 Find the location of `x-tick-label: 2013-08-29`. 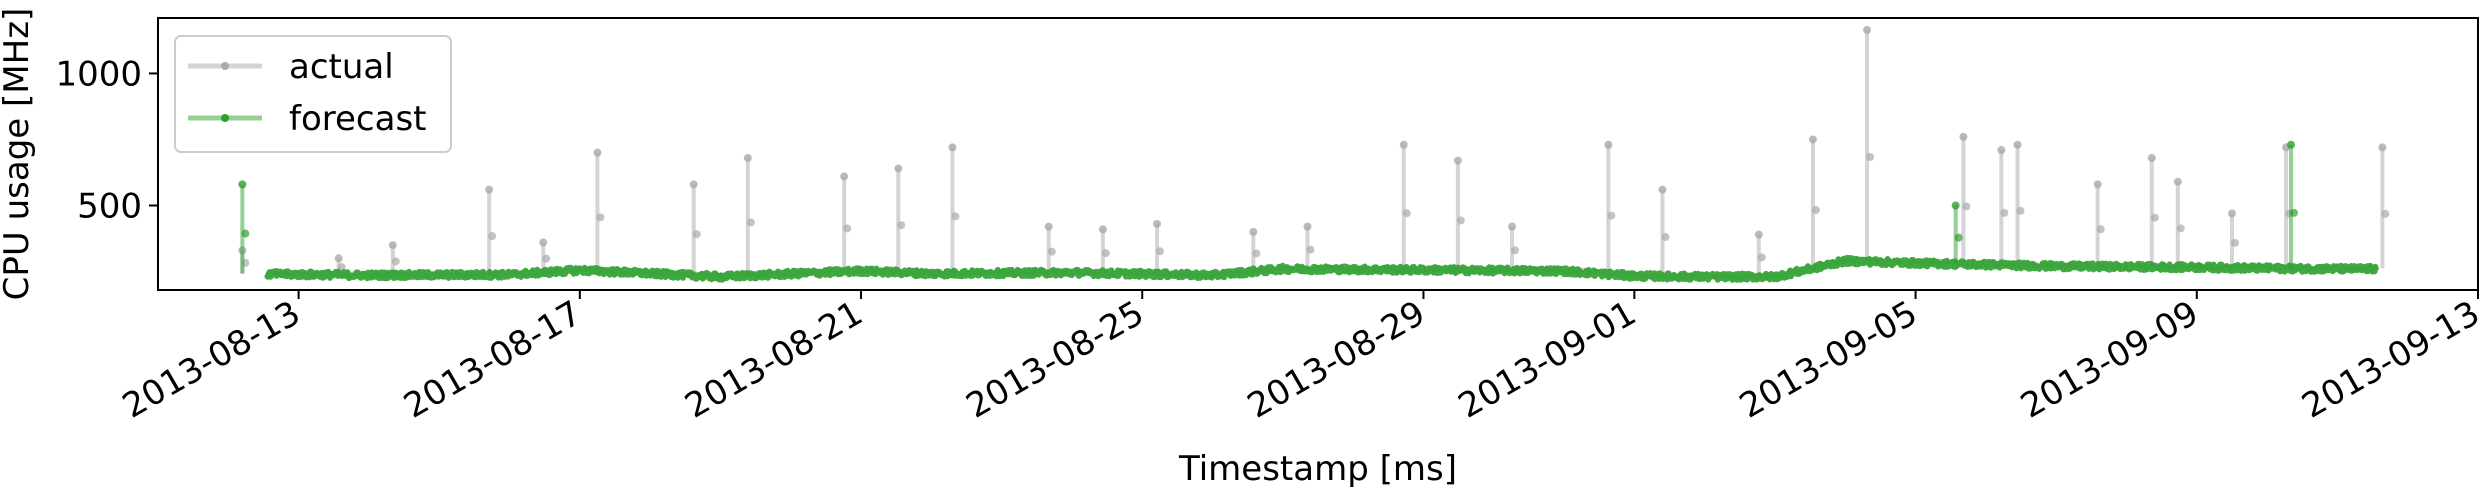

x-tick-label: 2013-08-29 is located at coordinates (1336, 359).